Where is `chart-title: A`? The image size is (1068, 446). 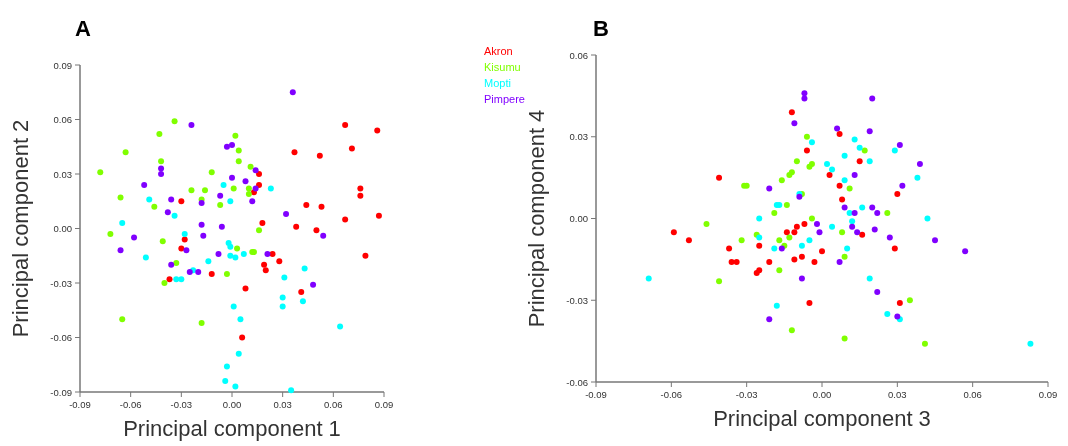 chart-title: A is located at coordinates (83, 28).